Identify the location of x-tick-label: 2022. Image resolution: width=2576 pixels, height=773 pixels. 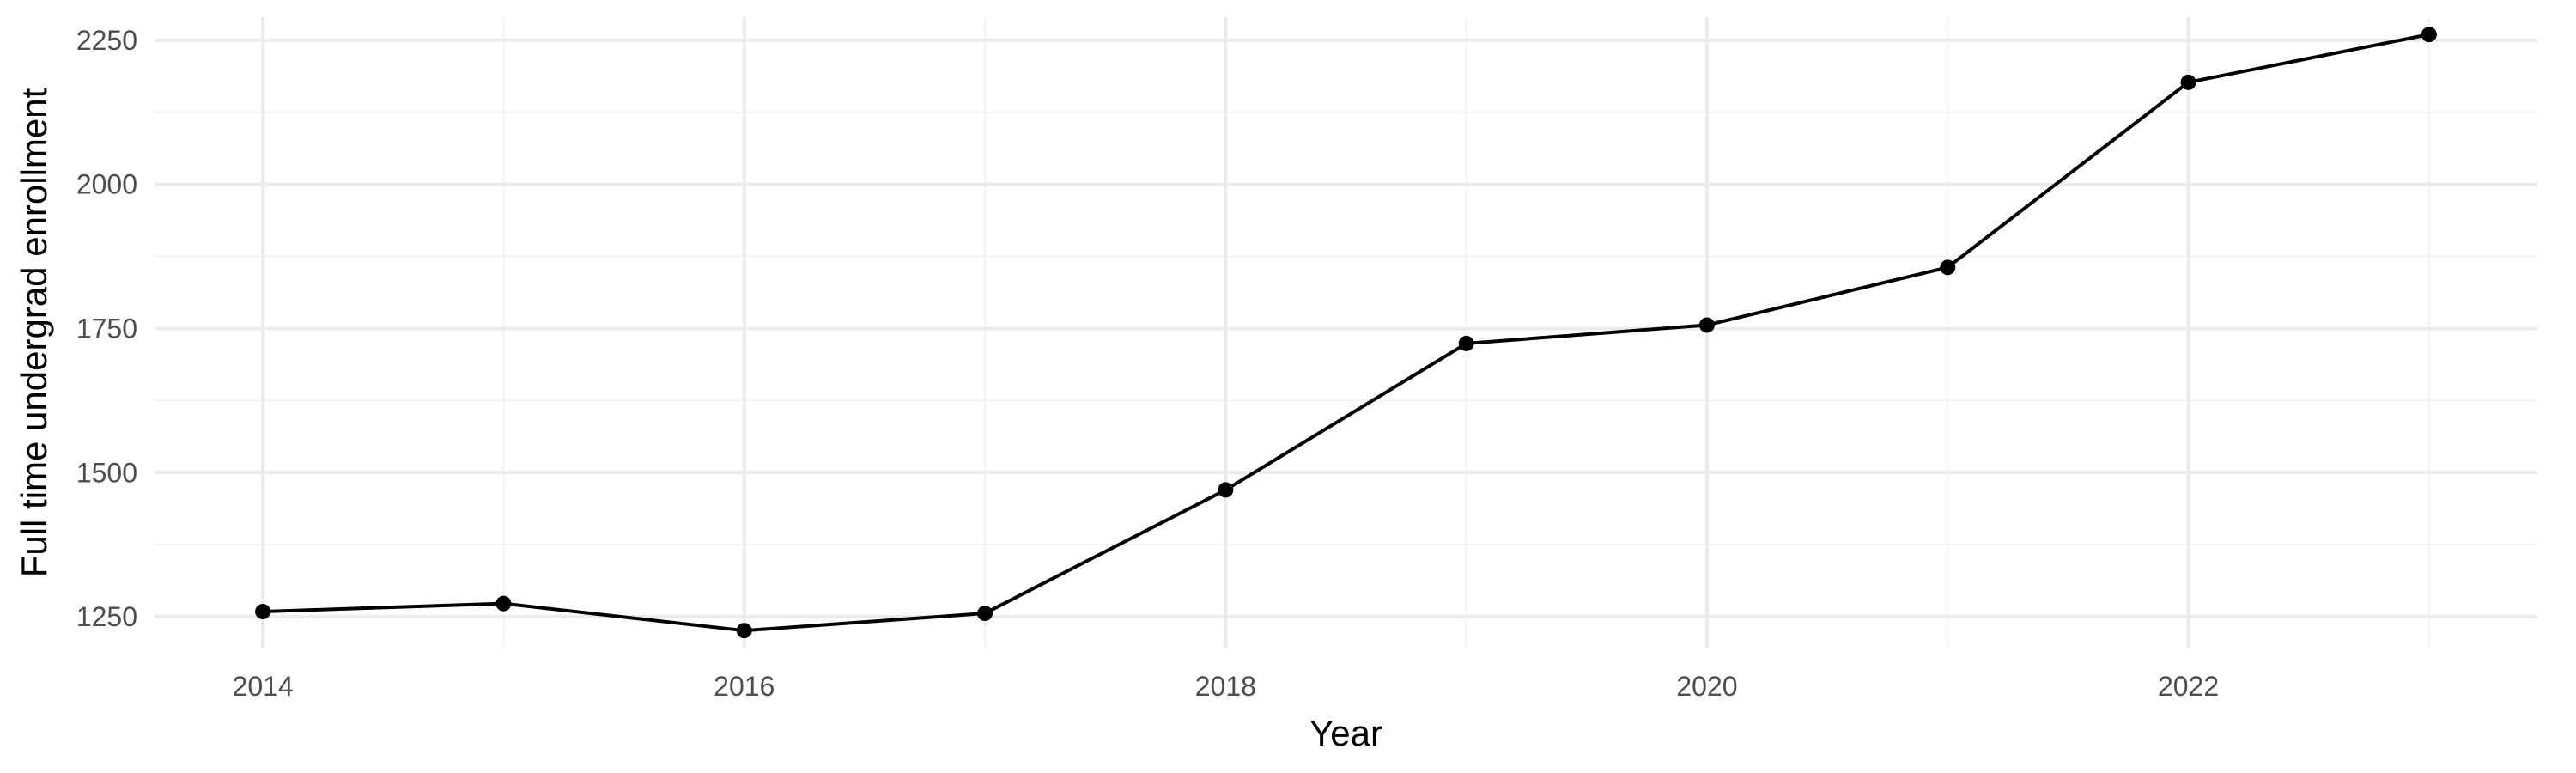
(2188, 686).